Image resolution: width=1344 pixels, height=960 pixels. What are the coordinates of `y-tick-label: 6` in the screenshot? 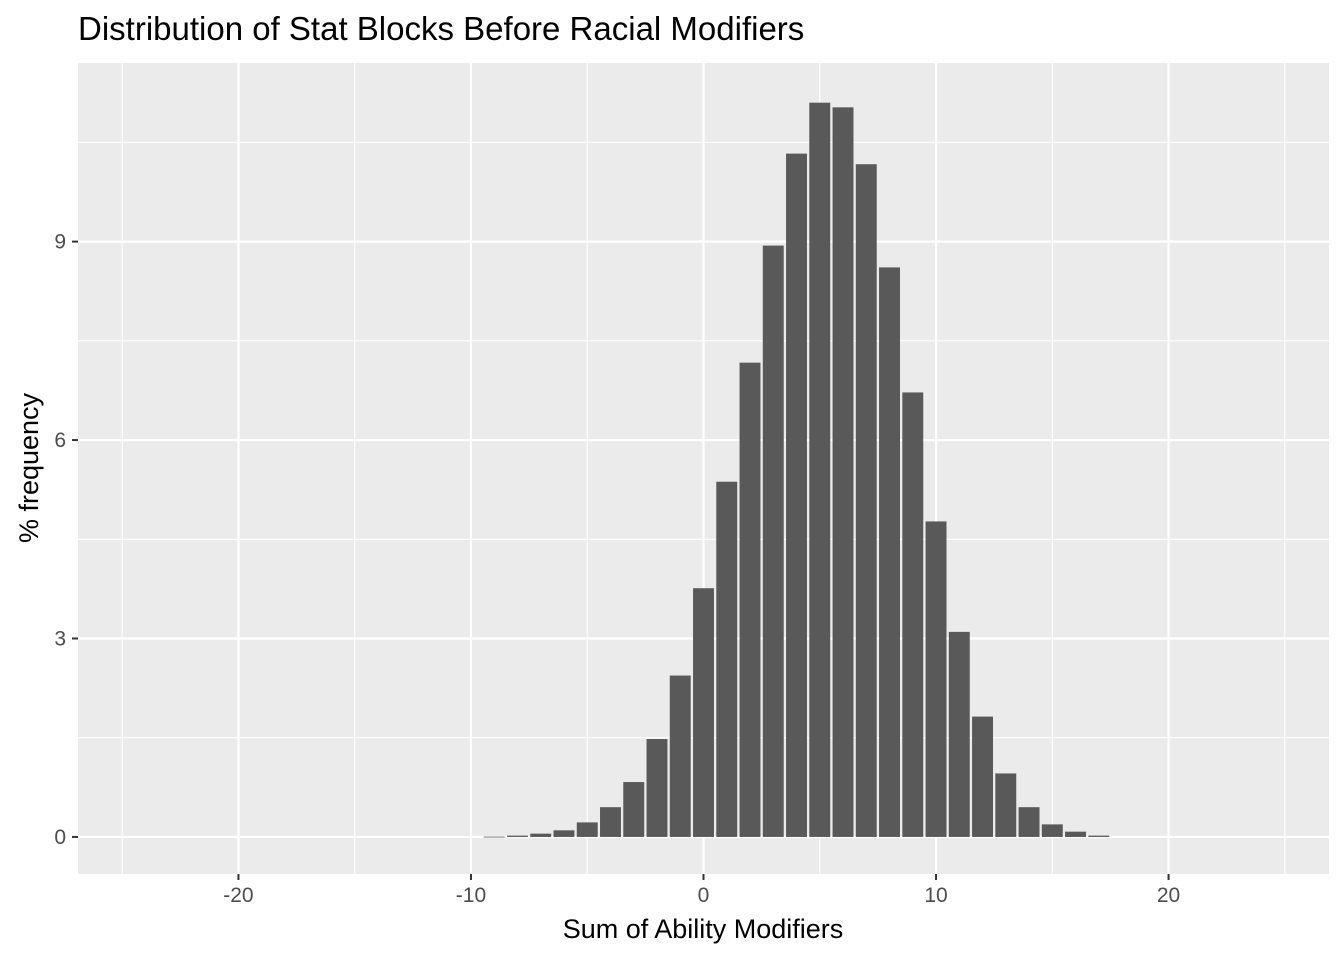 It's located at (60, 440).